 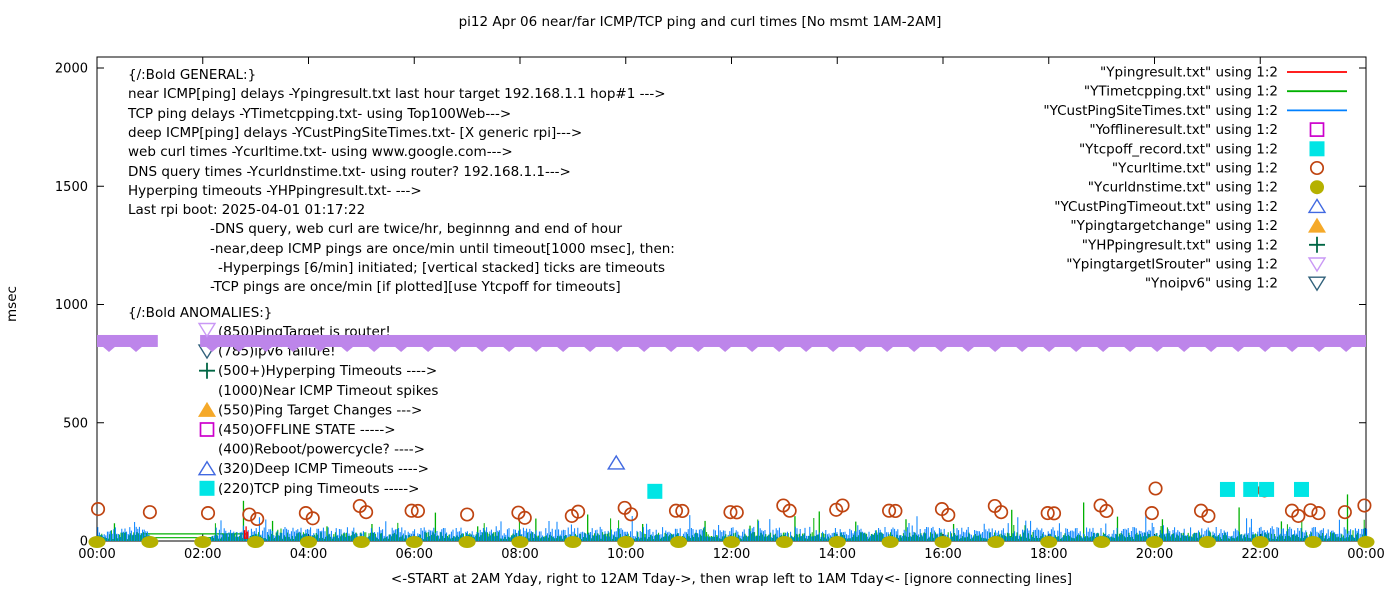 What do you see at coordinates (731, 504) in the screenshot?
I see `curl-time-circles` at bounding box center [731, 504].